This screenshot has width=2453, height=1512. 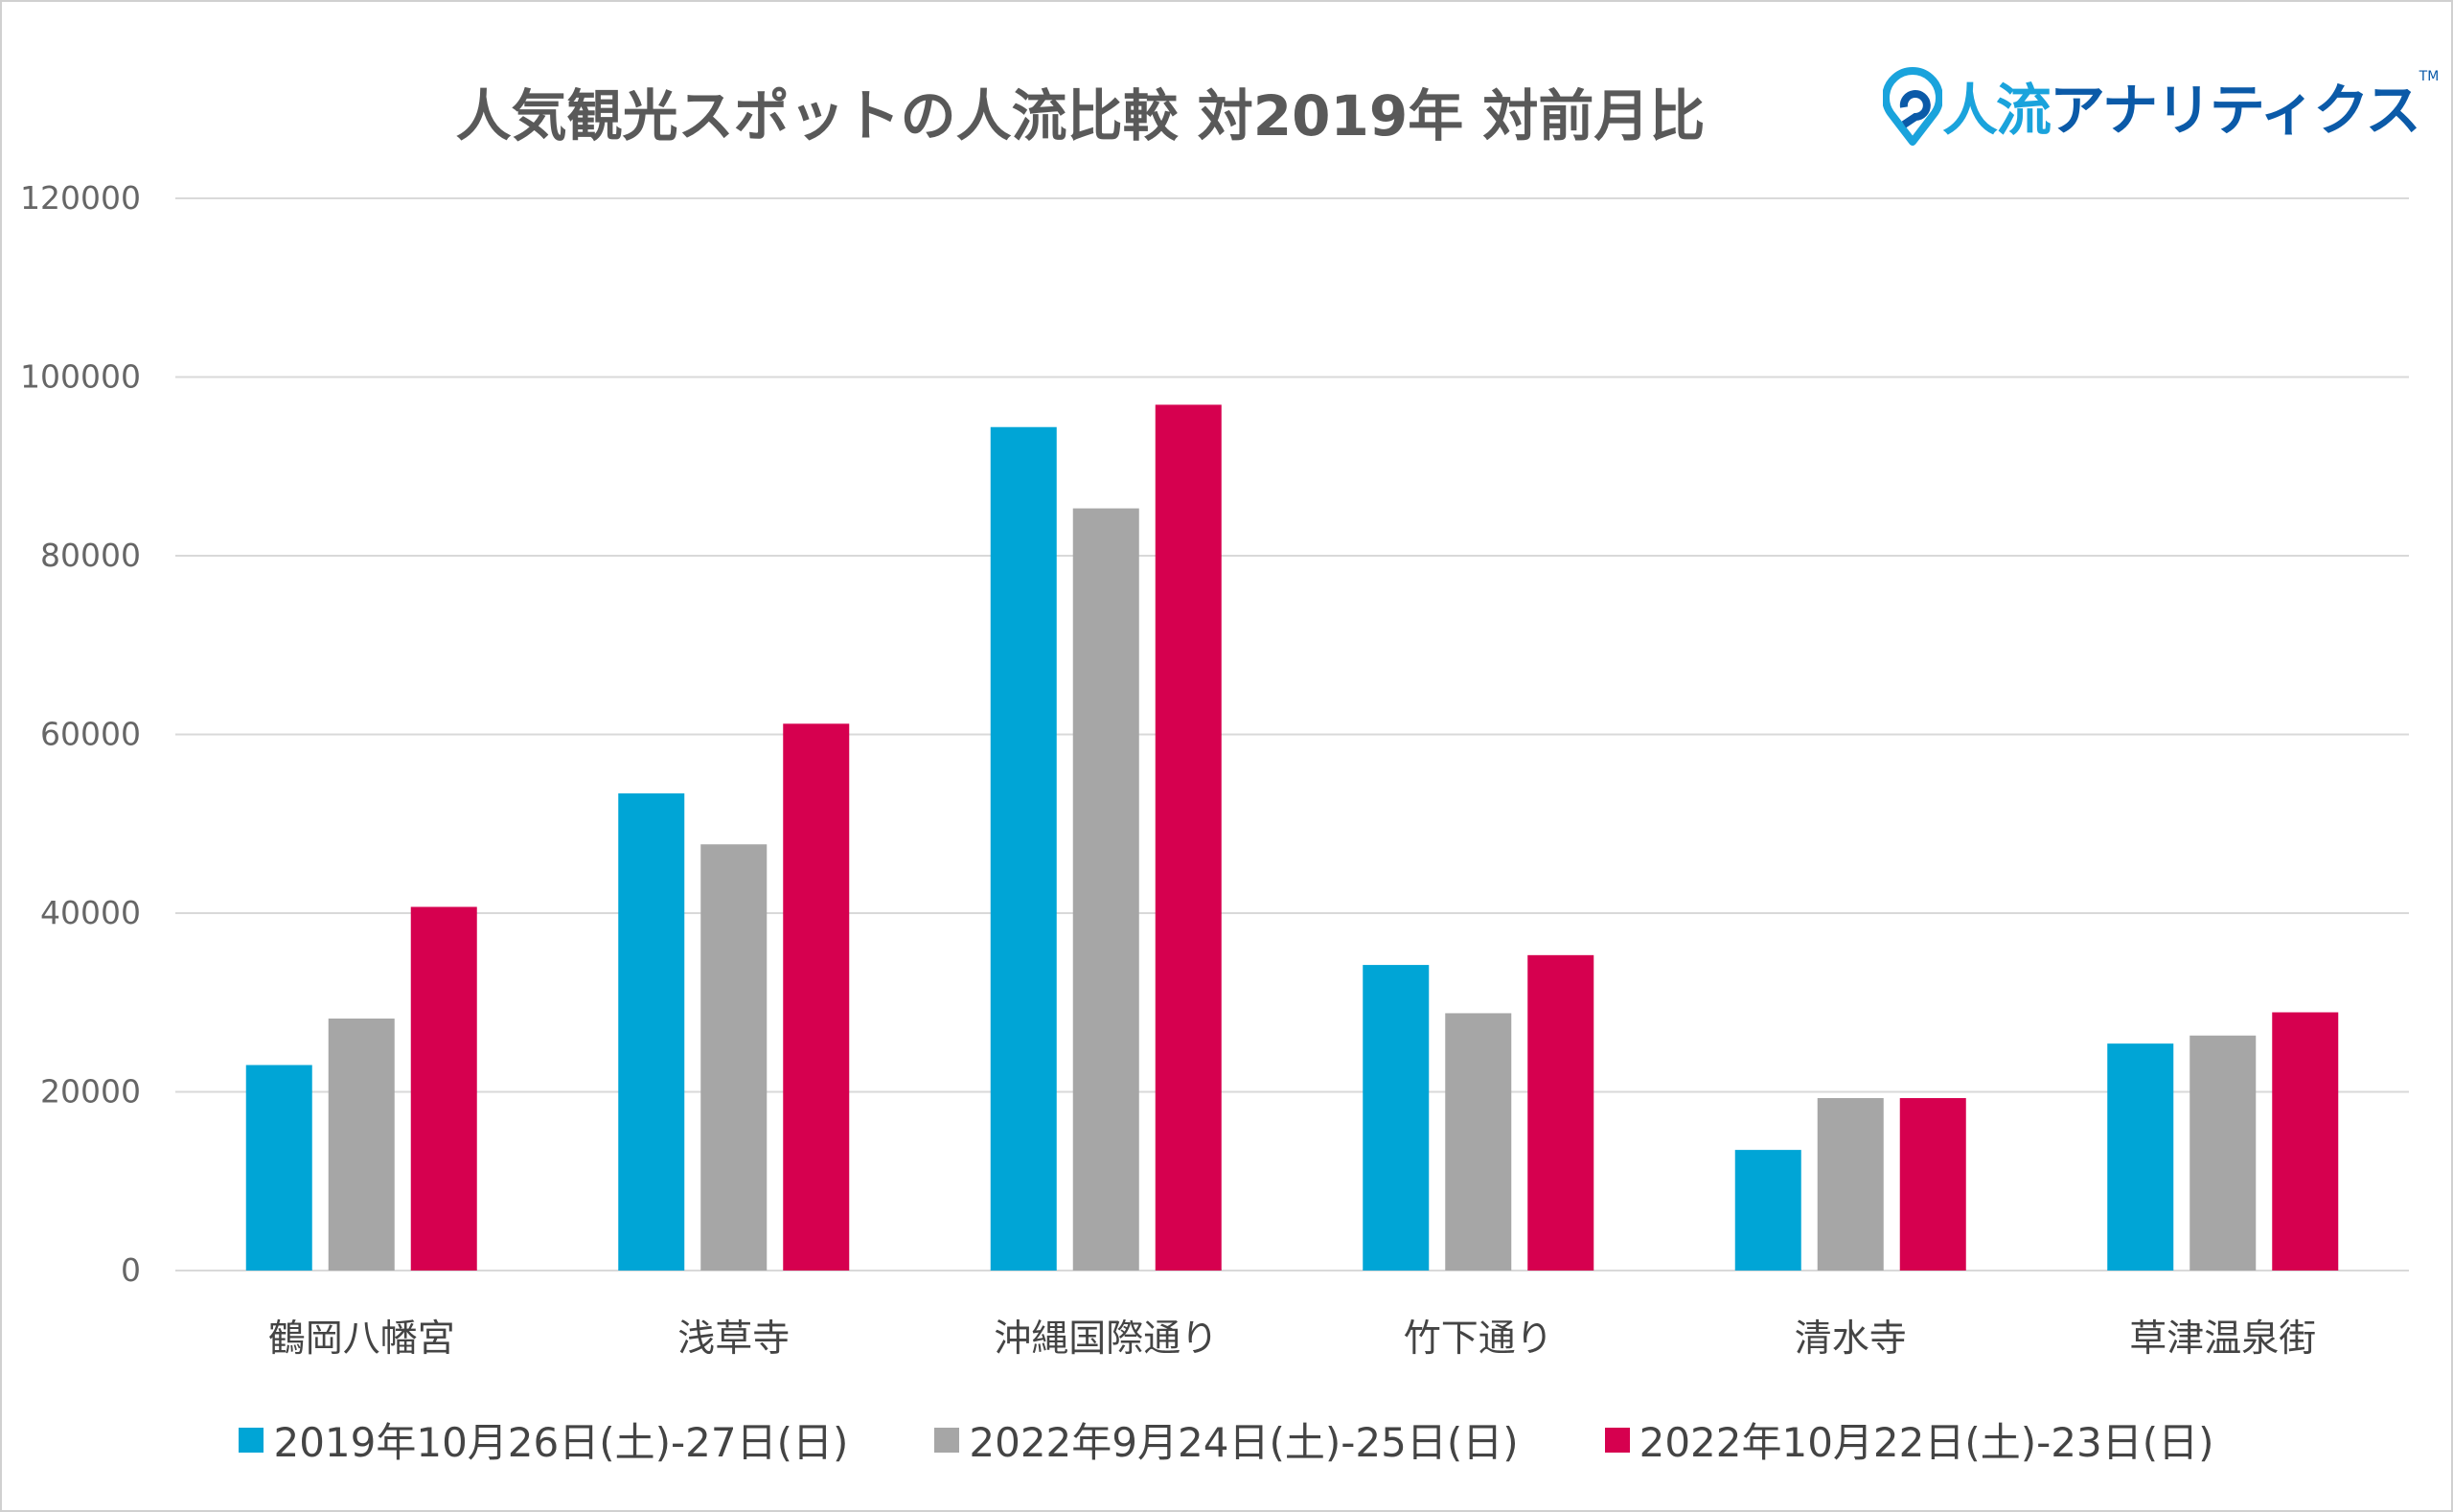 I want to click on logo-text: アナリティクス, so click(x=2236, y=111).